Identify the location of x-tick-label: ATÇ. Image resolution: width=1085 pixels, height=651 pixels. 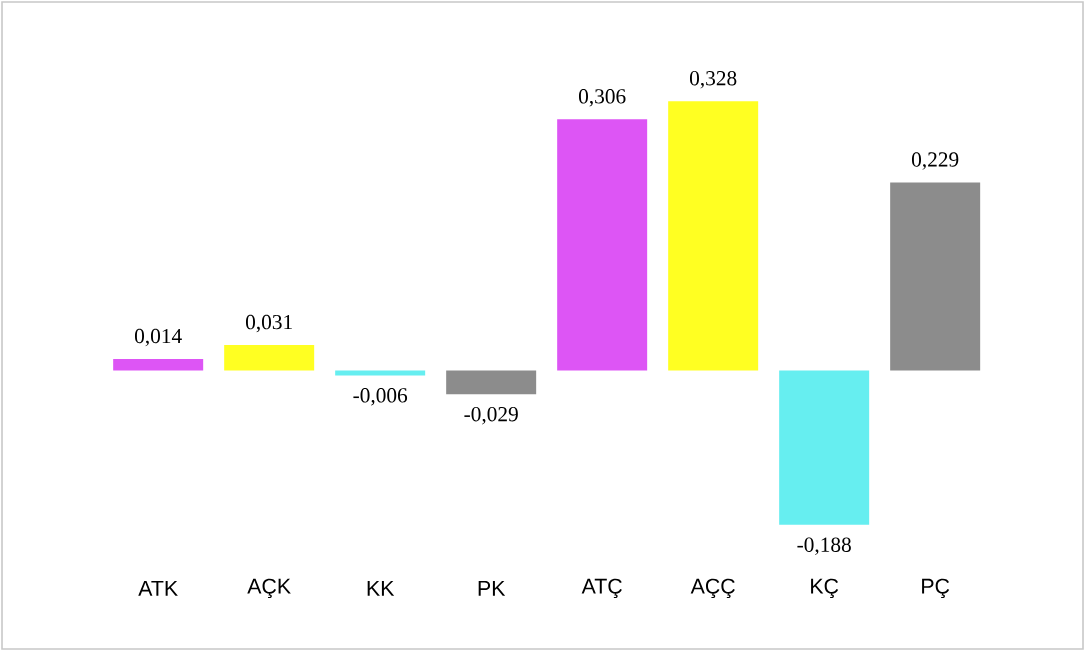
(601, 588).